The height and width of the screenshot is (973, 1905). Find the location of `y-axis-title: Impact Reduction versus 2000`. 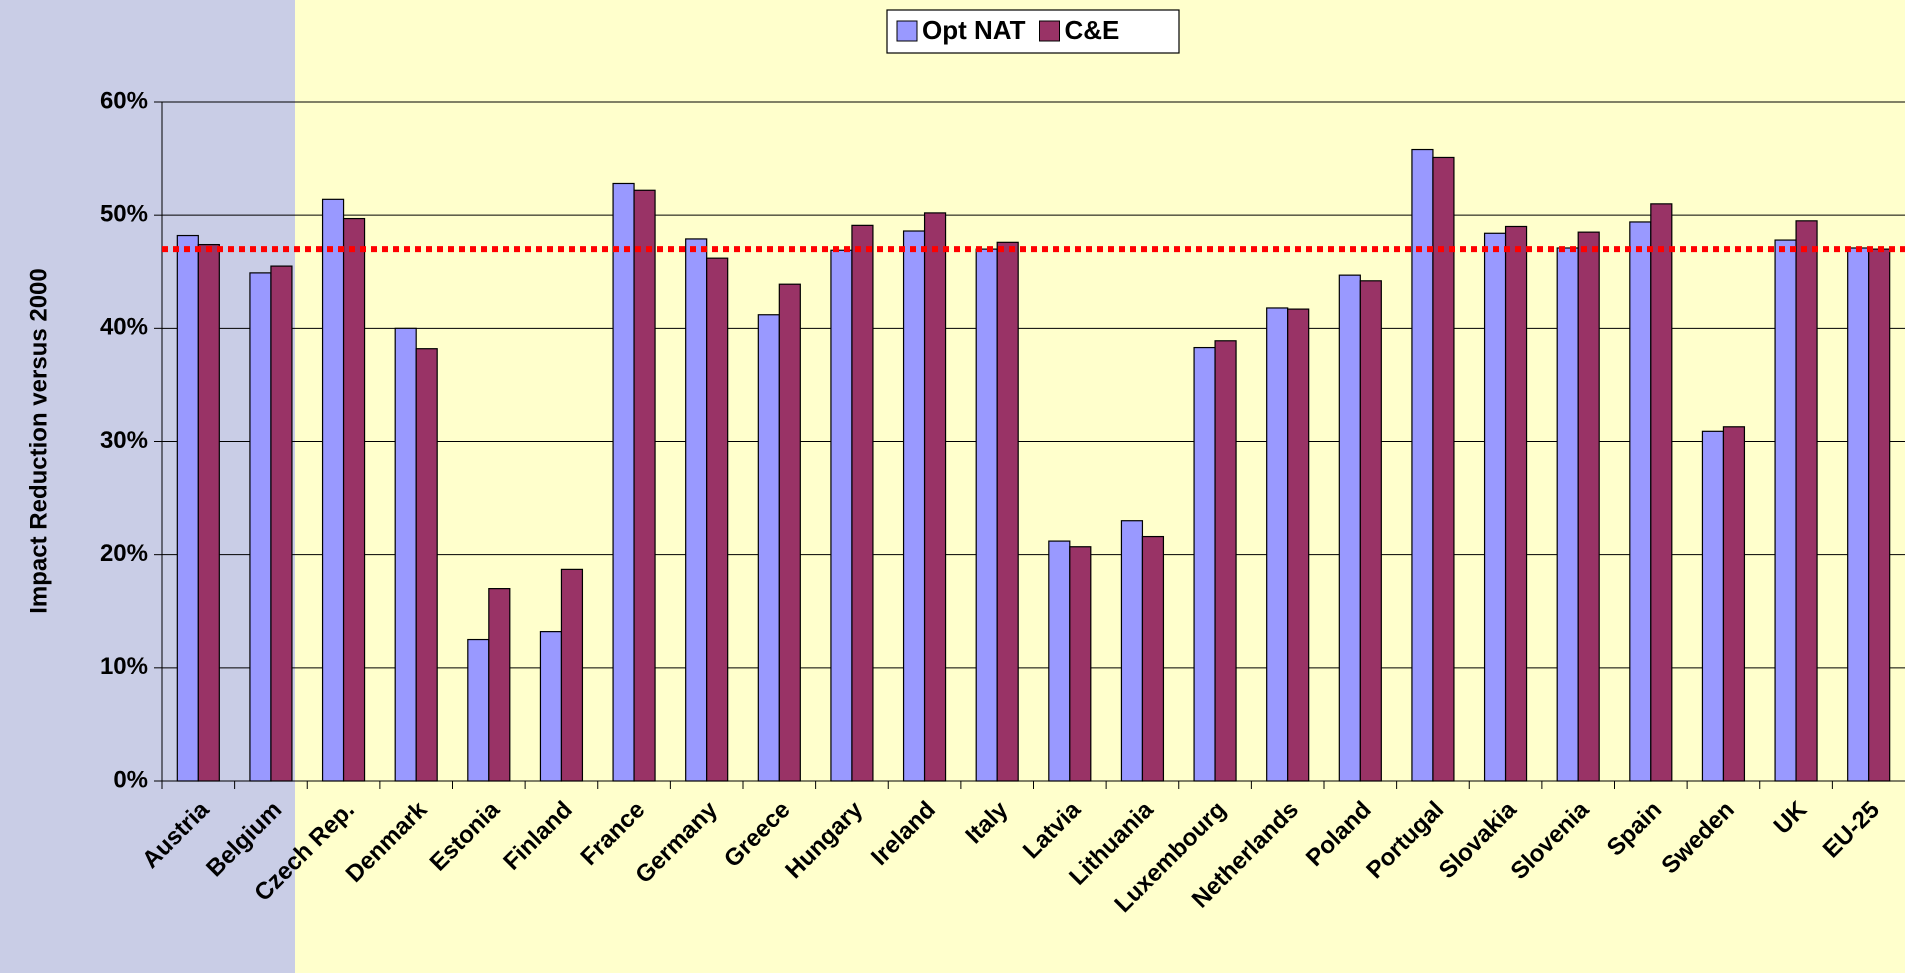

y-axis-title: Impact Reduction versus 2000 is located at coordinates (38, 440).